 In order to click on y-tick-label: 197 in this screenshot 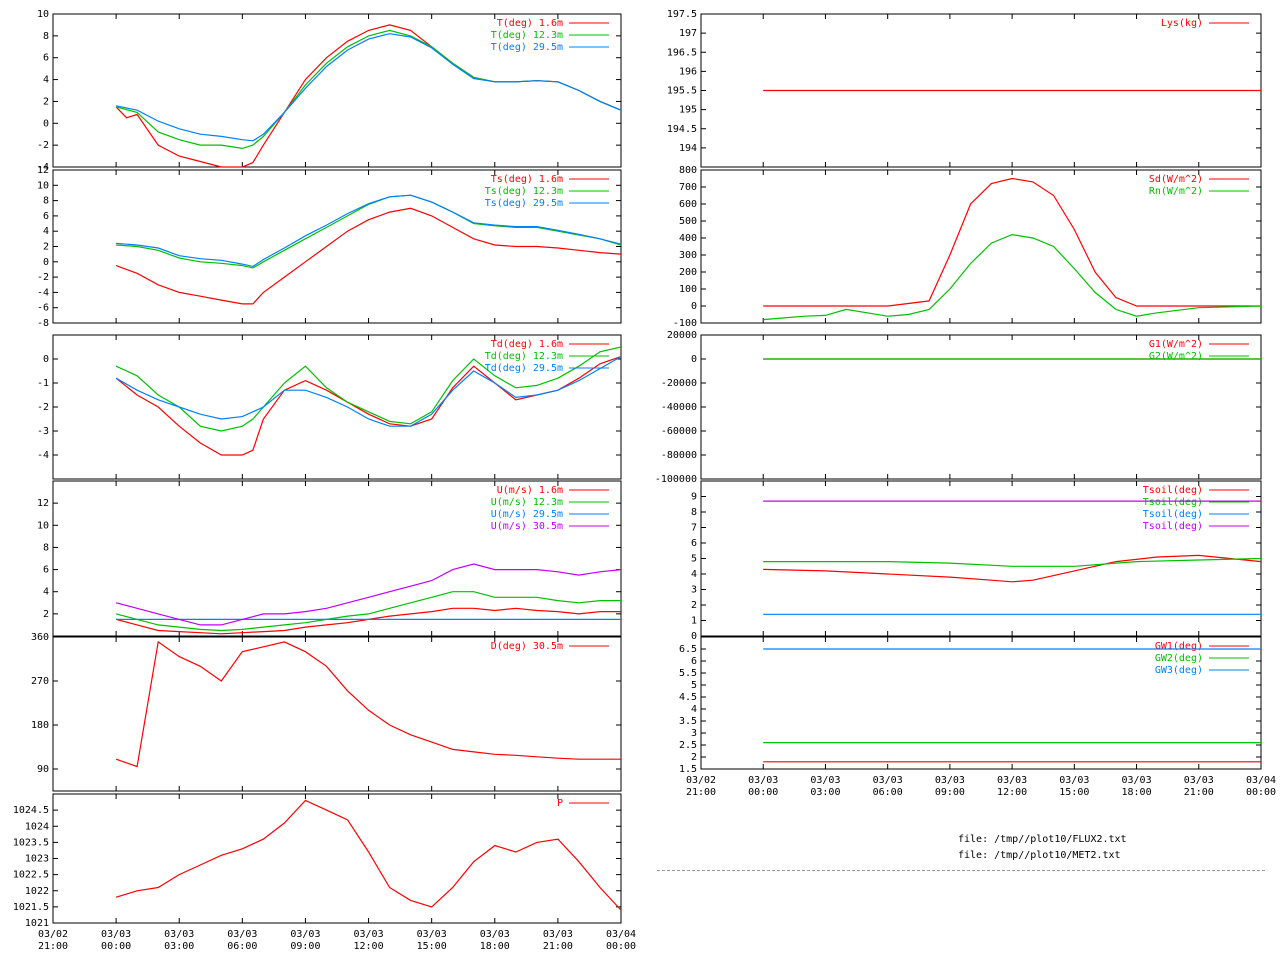, I will do `click(688, 33)`.